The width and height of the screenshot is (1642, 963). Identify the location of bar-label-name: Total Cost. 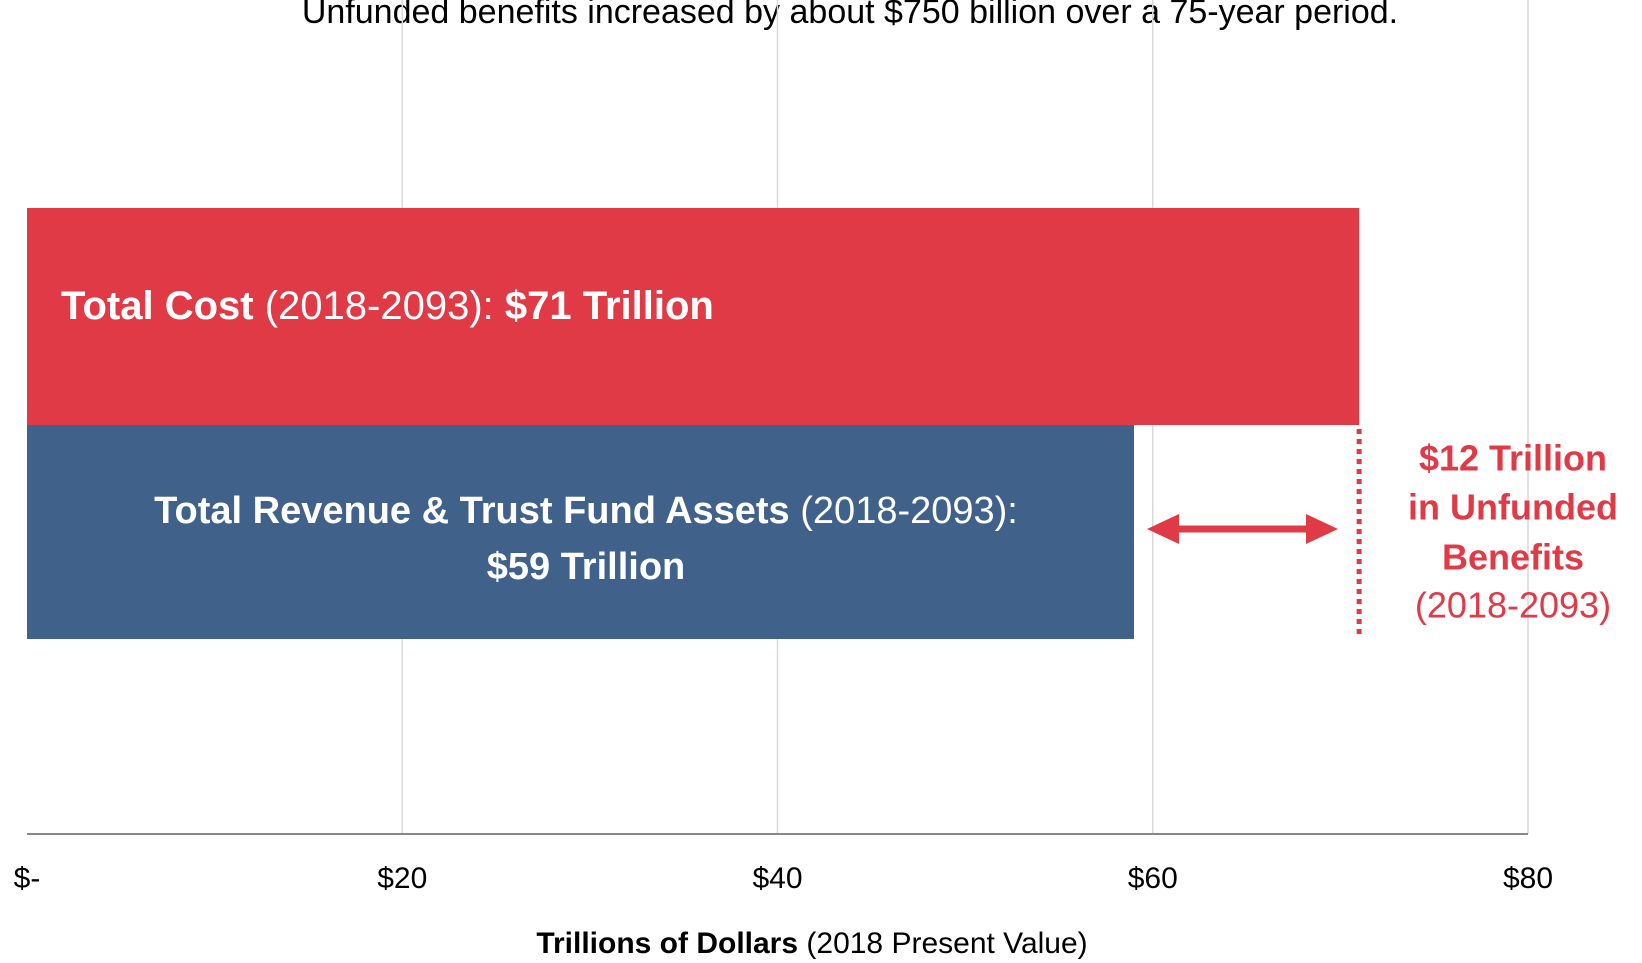
(157, 306).